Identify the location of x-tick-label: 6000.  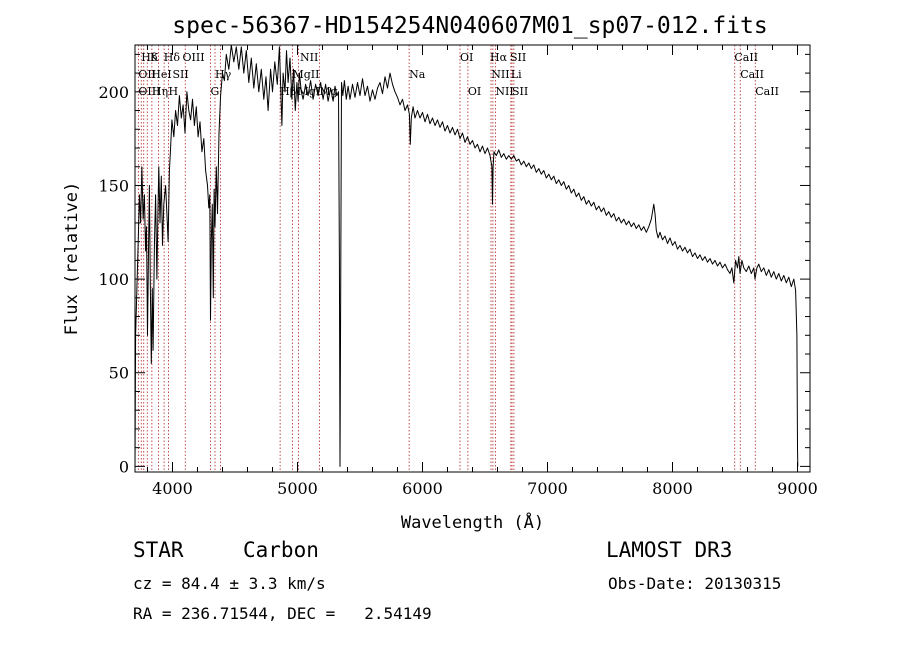
(422, 488).